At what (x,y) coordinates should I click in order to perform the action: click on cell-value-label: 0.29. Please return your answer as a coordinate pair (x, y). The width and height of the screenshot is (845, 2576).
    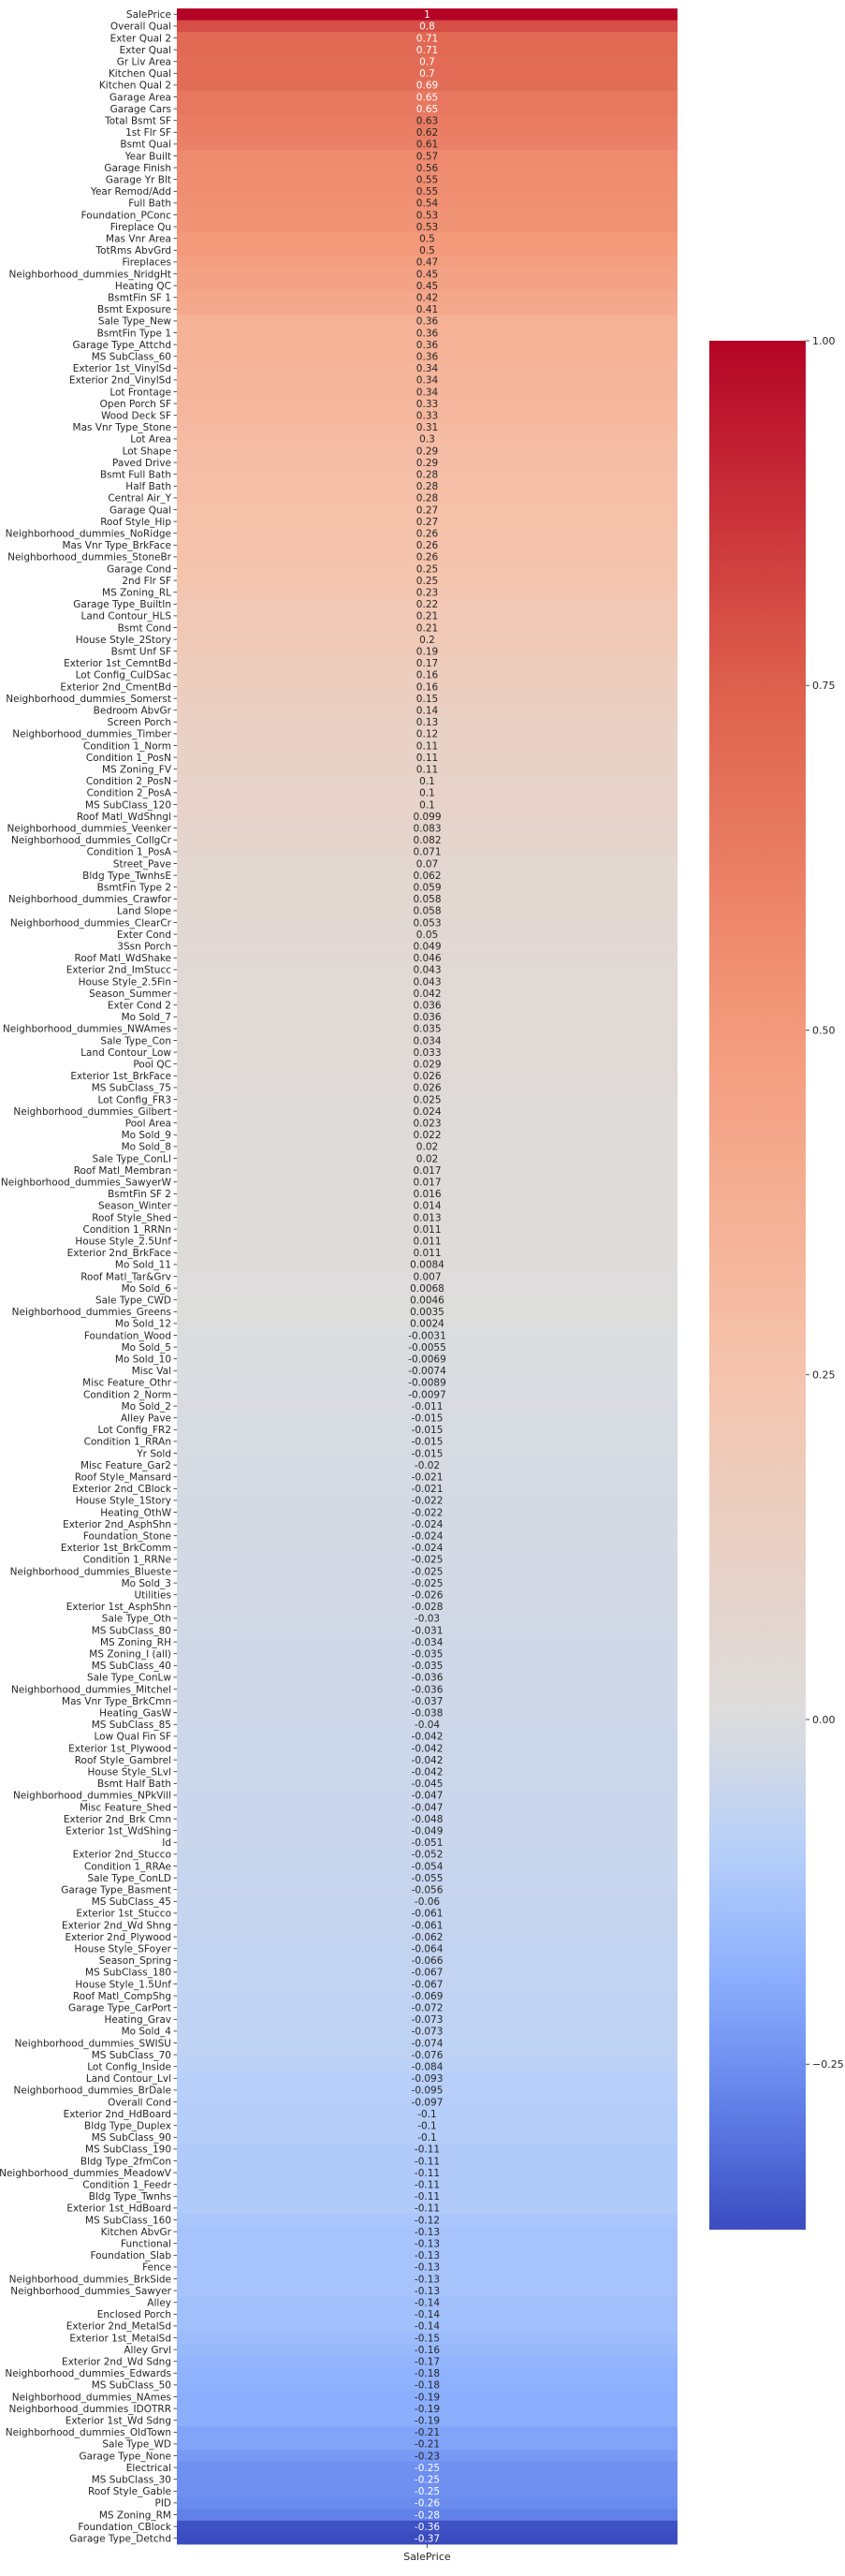
    Looking at the image, I should click on (427, 463).